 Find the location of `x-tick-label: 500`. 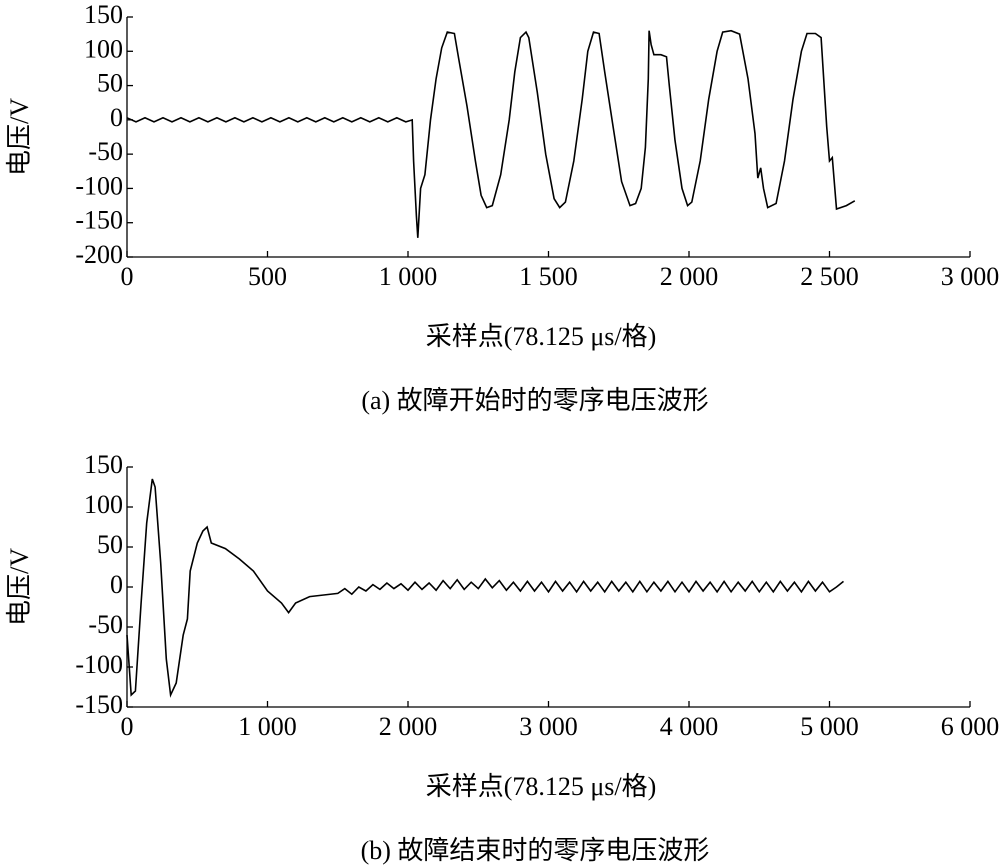

x-tick-label: 500 is located at coordinates (267, 276).